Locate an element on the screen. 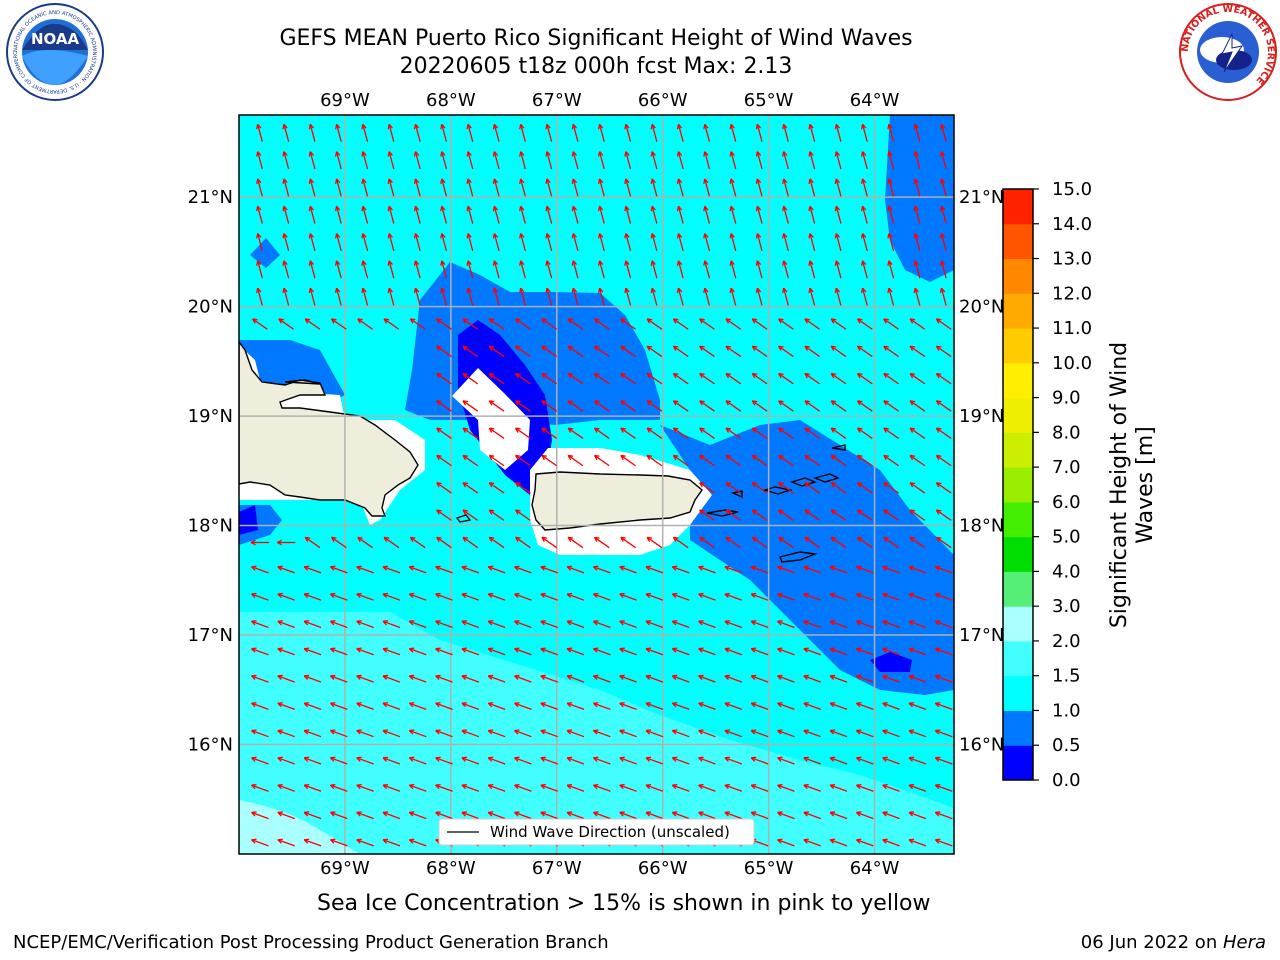  land-anegada is located at coordinates (838, 447).